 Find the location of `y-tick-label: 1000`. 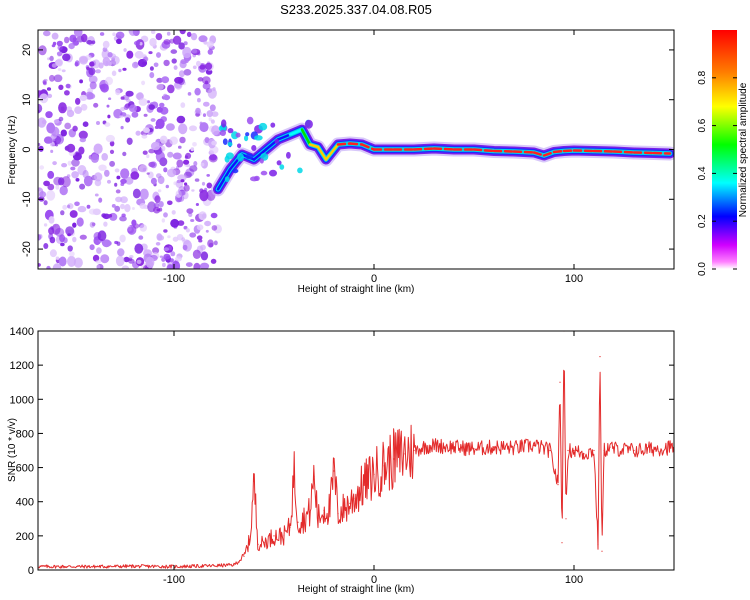

y-tick-label: 1000 is located at coordinates (22, 400).